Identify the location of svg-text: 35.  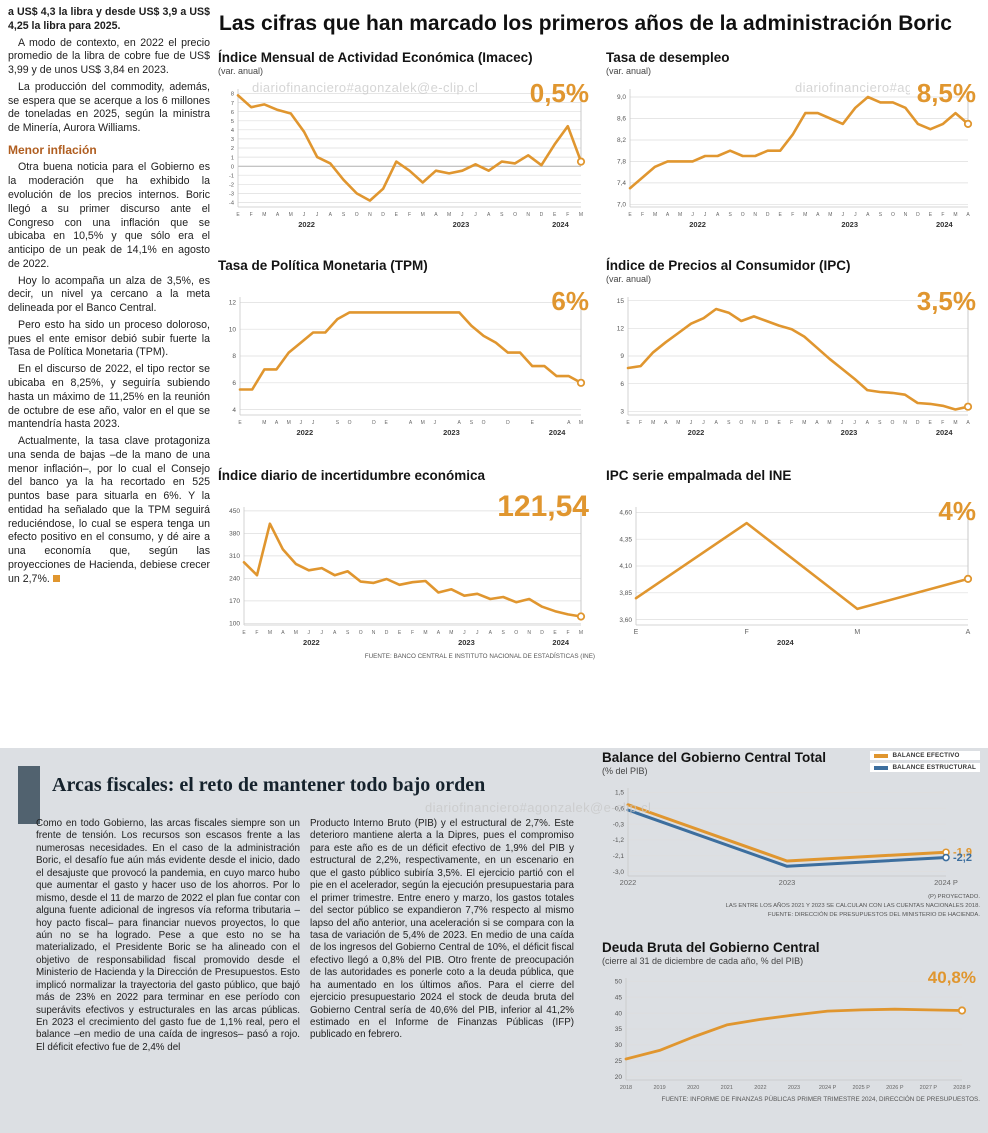
(619, 1029).